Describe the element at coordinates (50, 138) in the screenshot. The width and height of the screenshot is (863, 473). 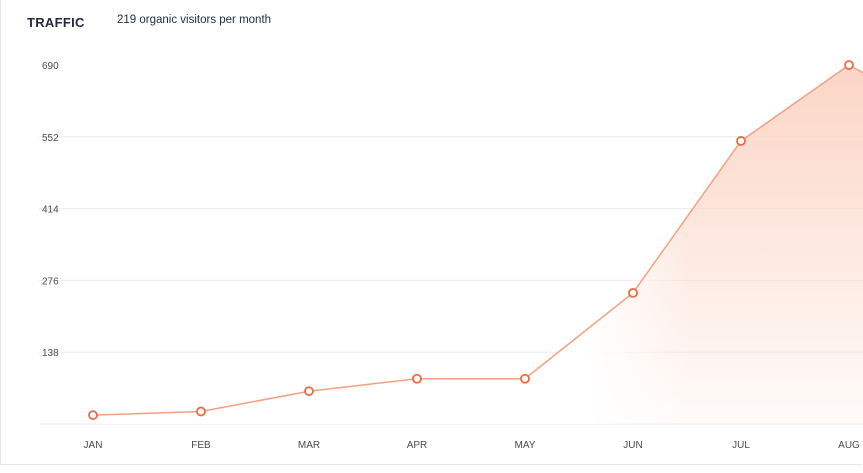
I see `y-tick-label: 552` at that location.